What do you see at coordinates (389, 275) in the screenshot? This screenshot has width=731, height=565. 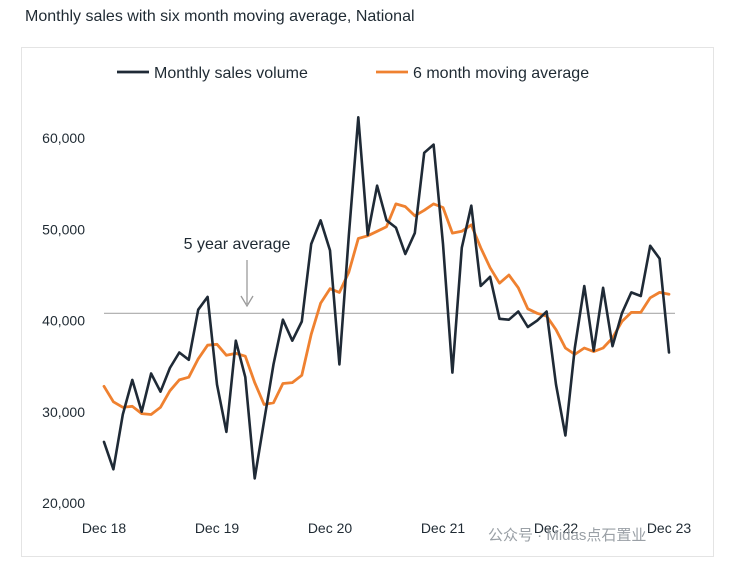 I see `reference-line-group: 5 year average` at bounding box center [389, 275].